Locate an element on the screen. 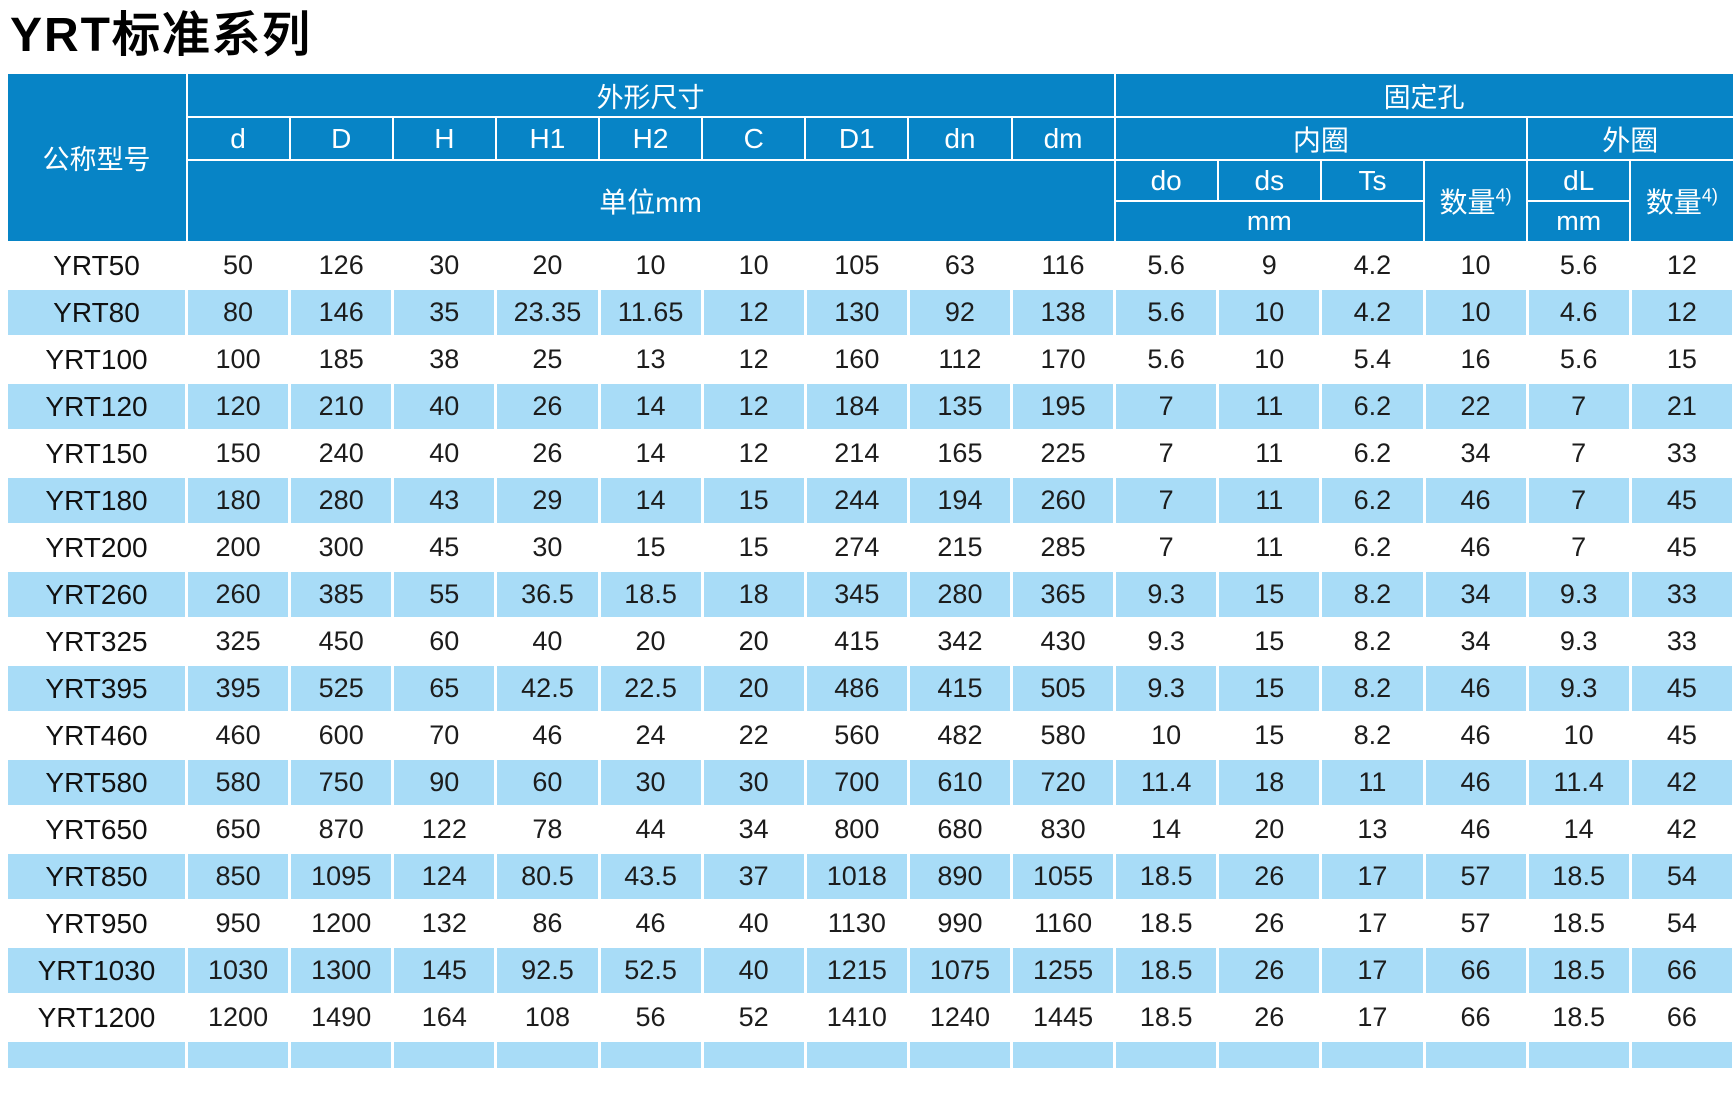  value-cell: 18 is located at coordinates (1269, 782).